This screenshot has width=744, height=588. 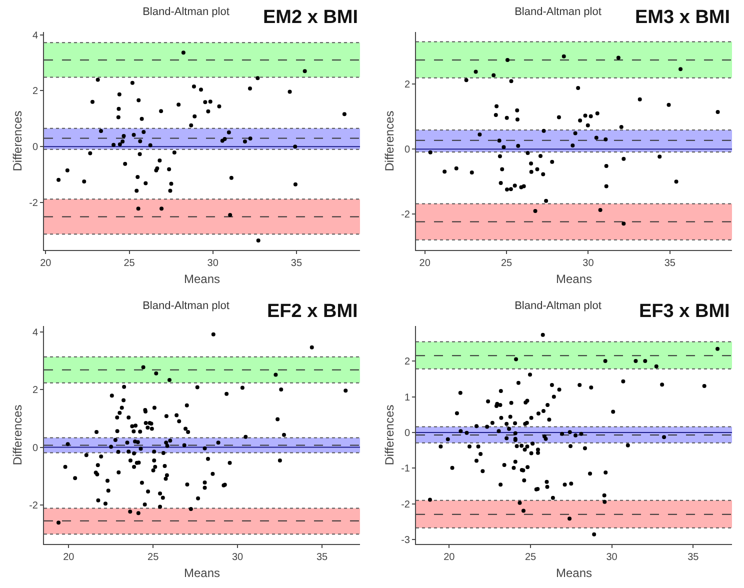 What do you see at coordinates (405, 540) in the screenshot?
I see `y-tick-label: -3` at bounding box center [405, 540].